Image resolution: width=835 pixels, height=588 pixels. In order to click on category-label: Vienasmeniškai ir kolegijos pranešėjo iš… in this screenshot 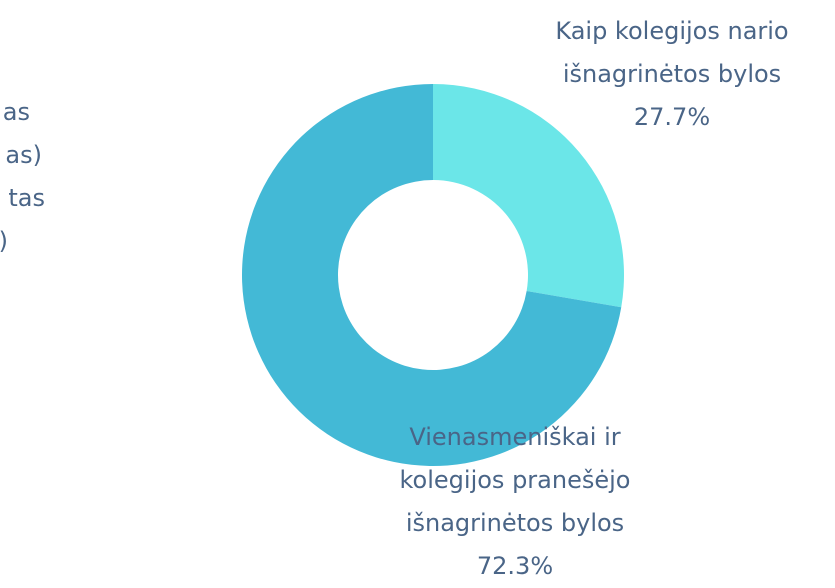, I will do `click(515, 480)`.